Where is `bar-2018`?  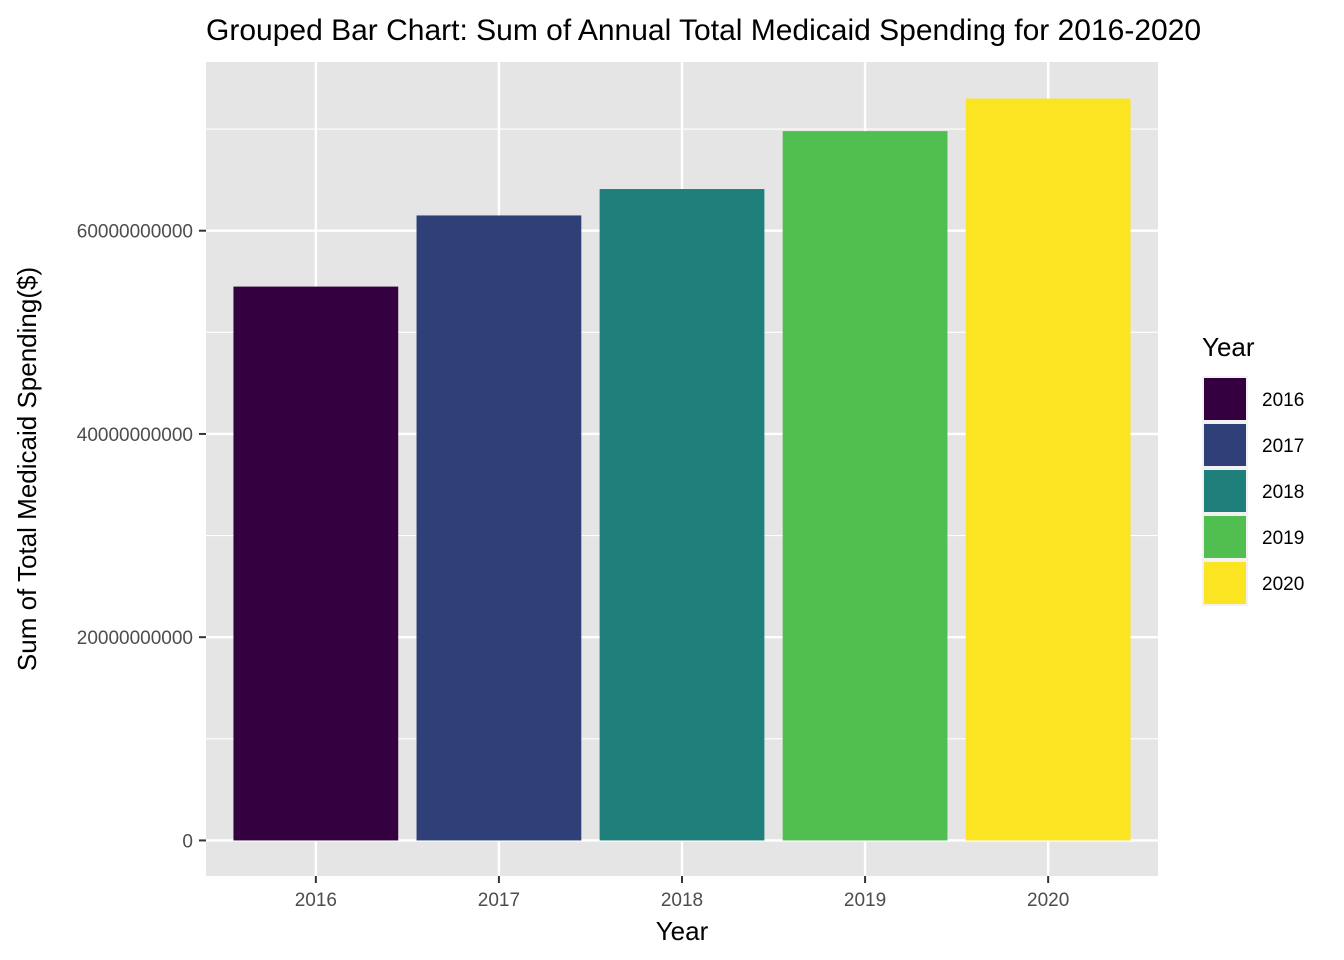
bar-2018 is located at coordinates (682, 515).